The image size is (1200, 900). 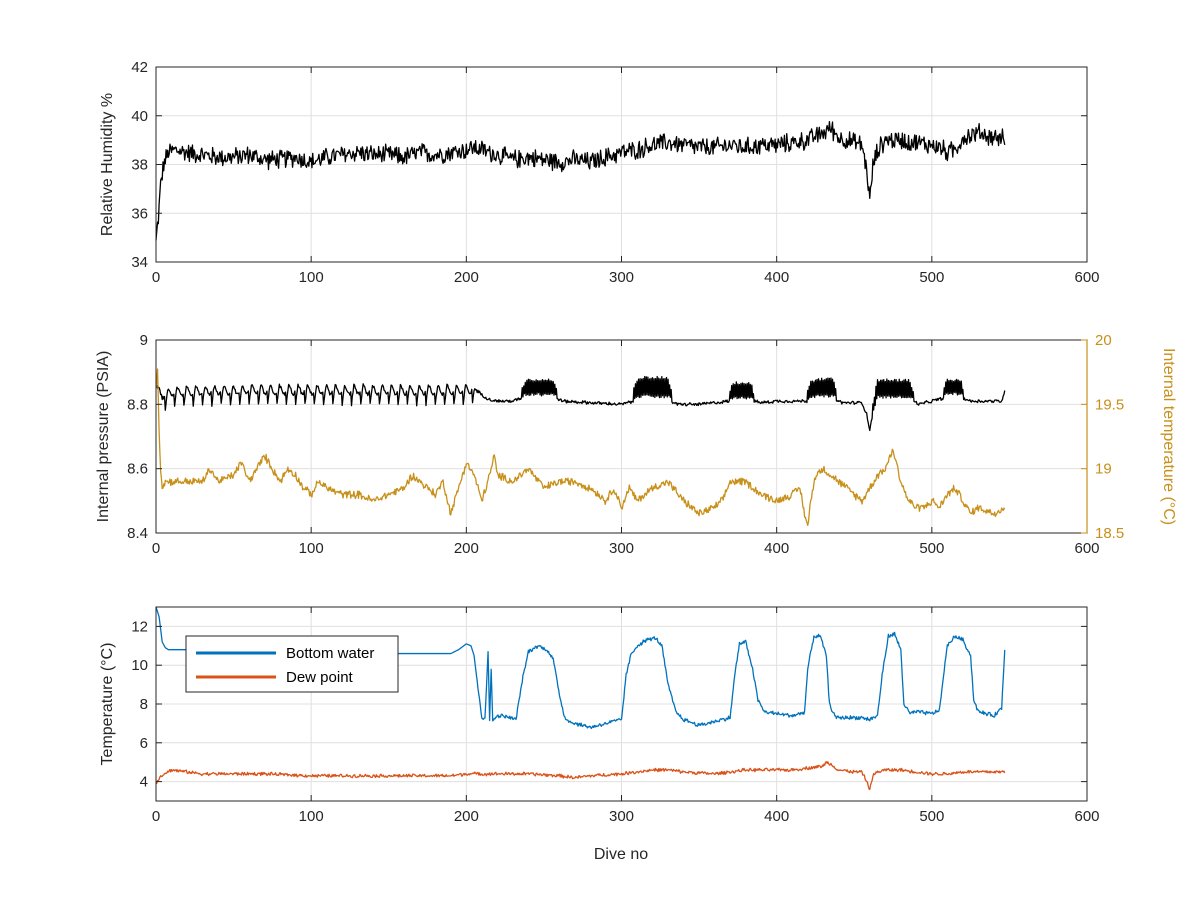 What do you see at coordinates (139, 165) in the screenshot?
I see `y-tick-label: 38` at bounding box center [139, 165].